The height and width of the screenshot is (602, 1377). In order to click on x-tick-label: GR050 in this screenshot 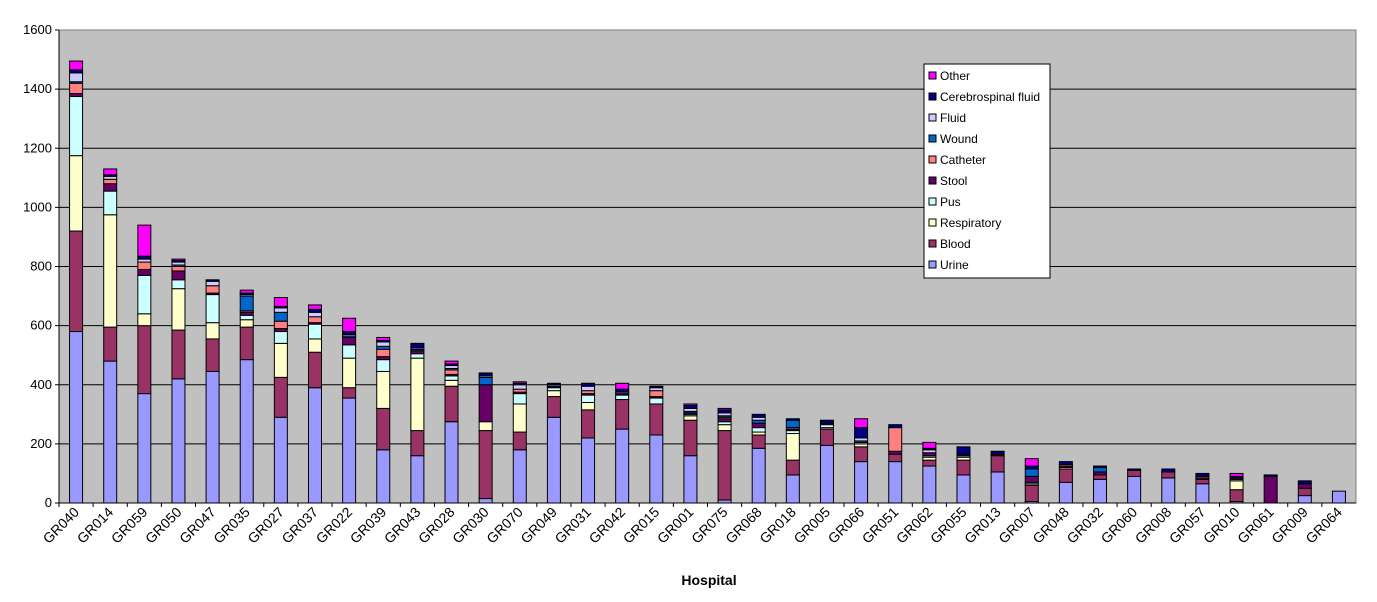, I will do `click(163, 525)`.